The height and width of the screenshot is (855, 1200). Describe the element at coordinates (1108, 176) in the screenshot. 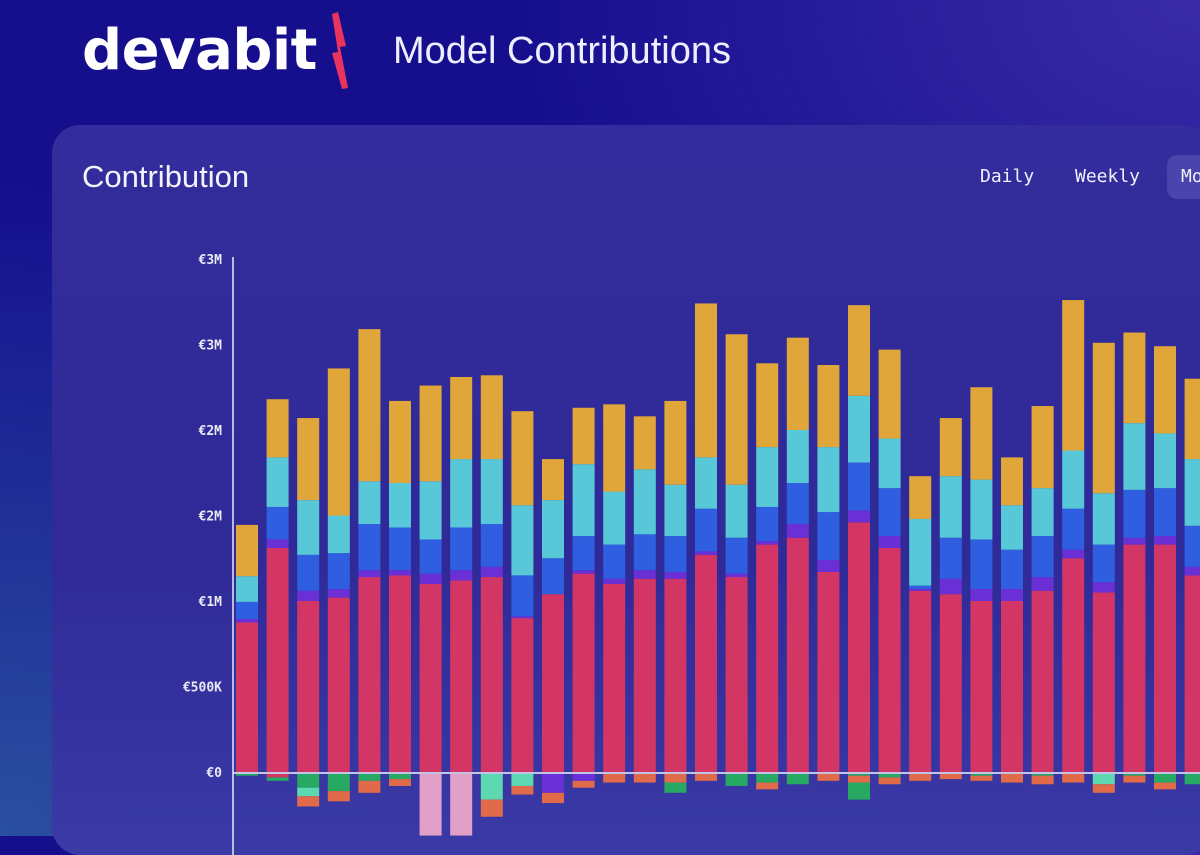

I see `tab-weekly: Weekly` at that location.